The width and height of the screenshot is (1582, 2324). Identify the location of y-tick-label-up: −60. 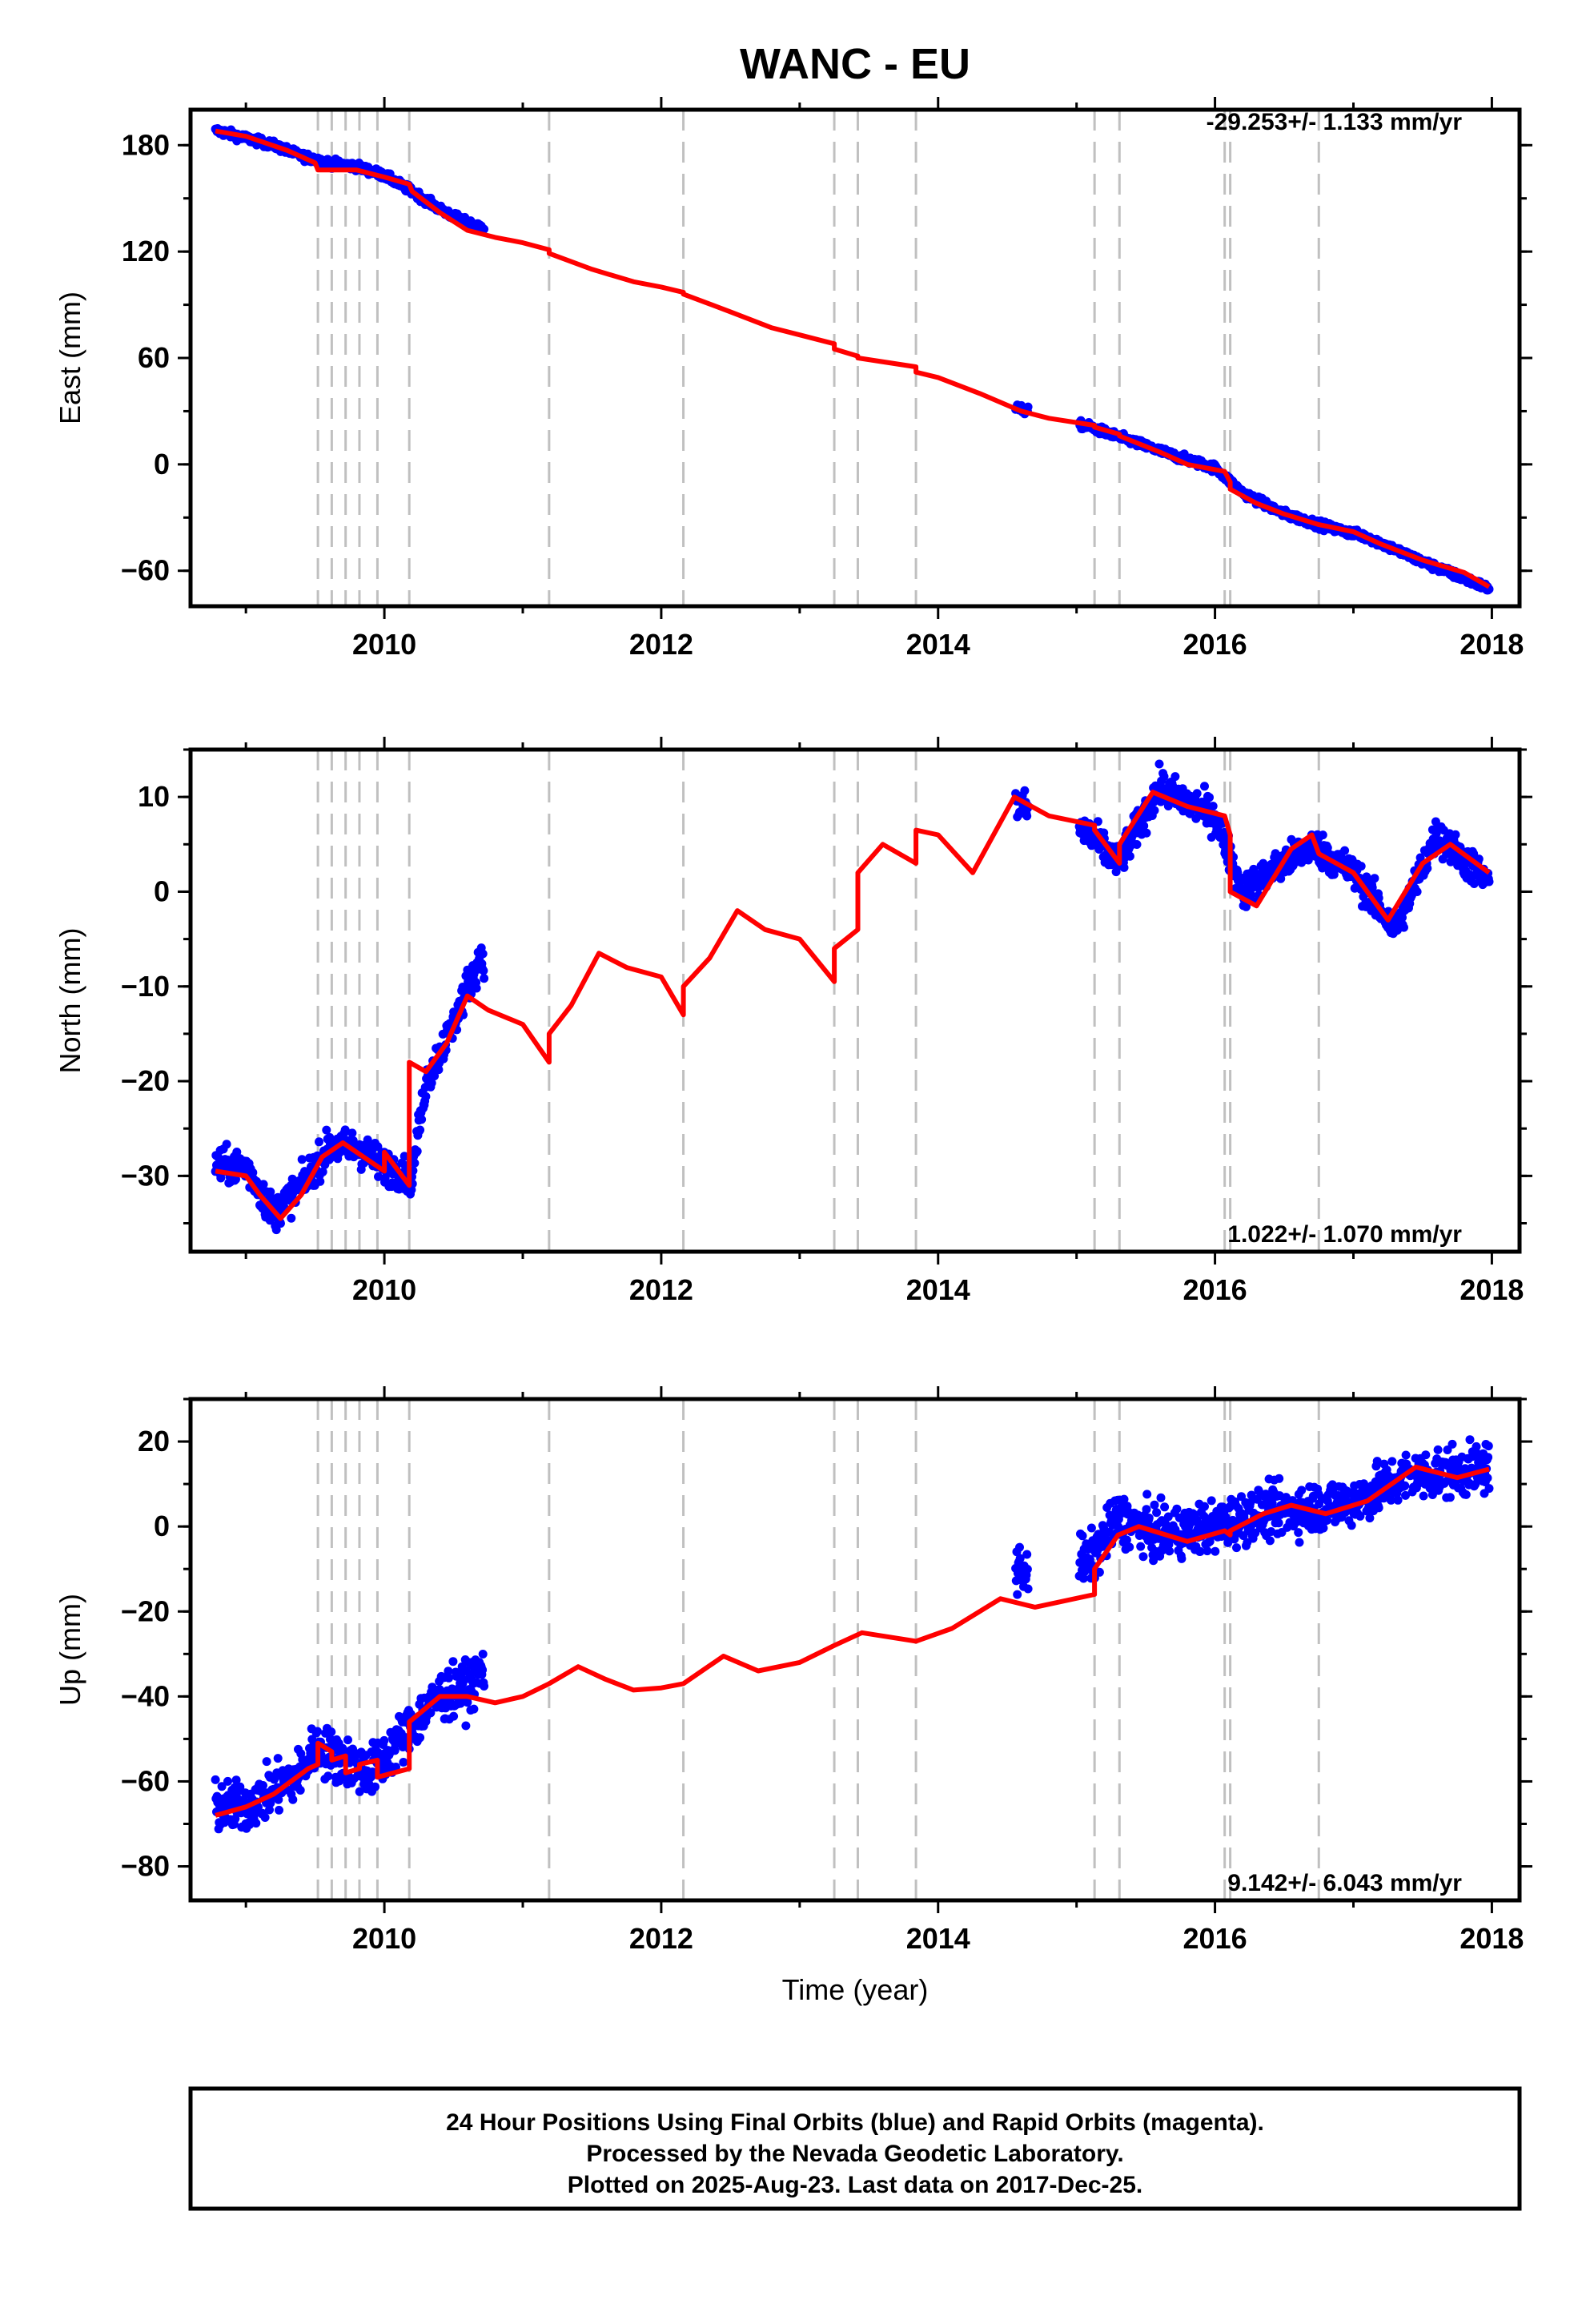
(145, 1780).